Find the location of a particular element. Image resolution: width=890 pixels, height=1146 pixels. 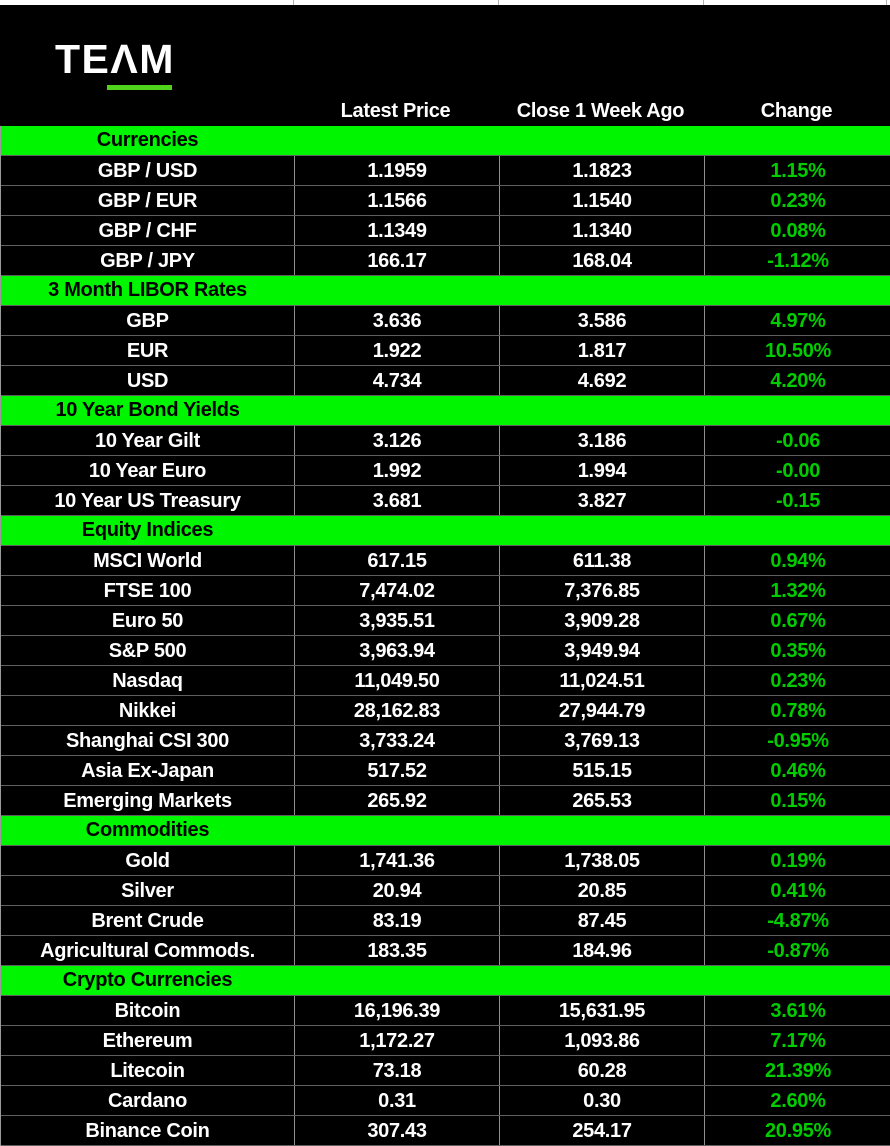

table-row: Nikkei 28,162.83 27,944.79 0.78% is located at coordinates (445, 711).